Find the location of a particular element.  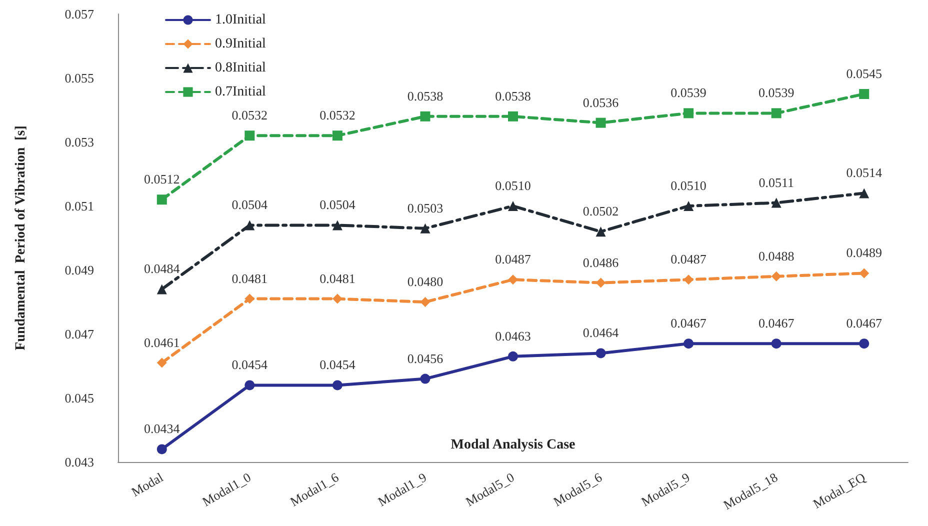

legend-label: 1.0Initial is located at coordinates (240, 20).